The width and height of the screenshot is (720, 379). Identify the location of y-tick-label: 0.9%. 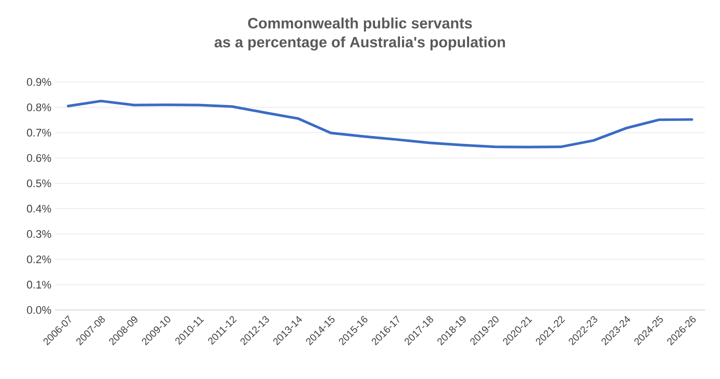
(39, 82).